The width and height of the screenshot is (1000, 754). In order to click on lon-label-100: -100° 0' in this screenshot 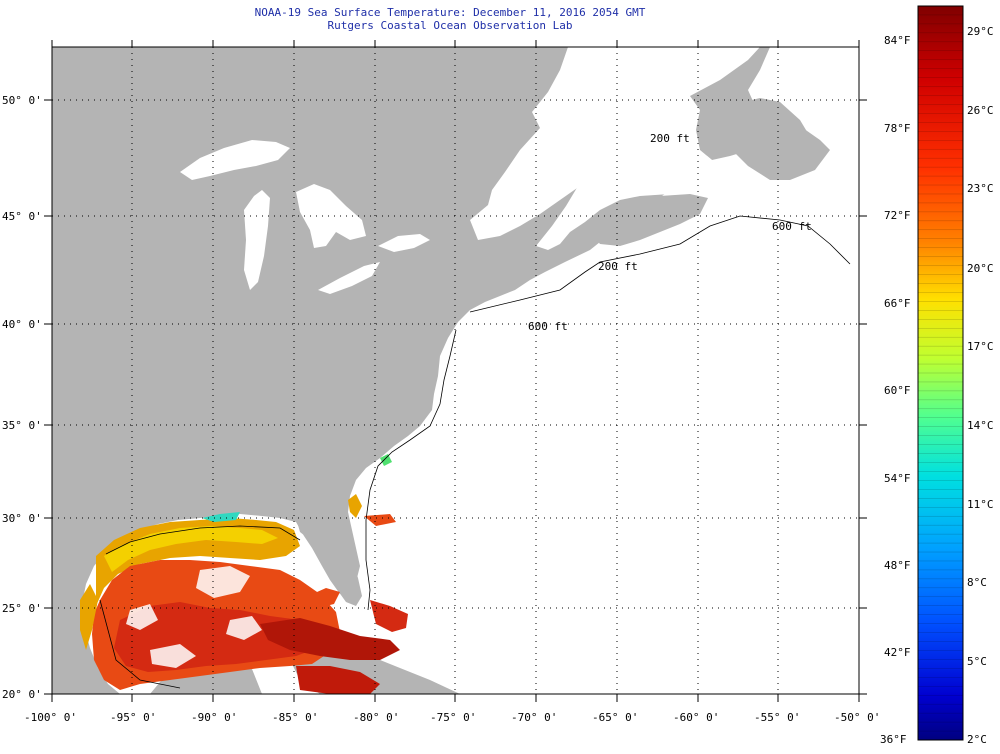, I will do `click(50, 717)`.